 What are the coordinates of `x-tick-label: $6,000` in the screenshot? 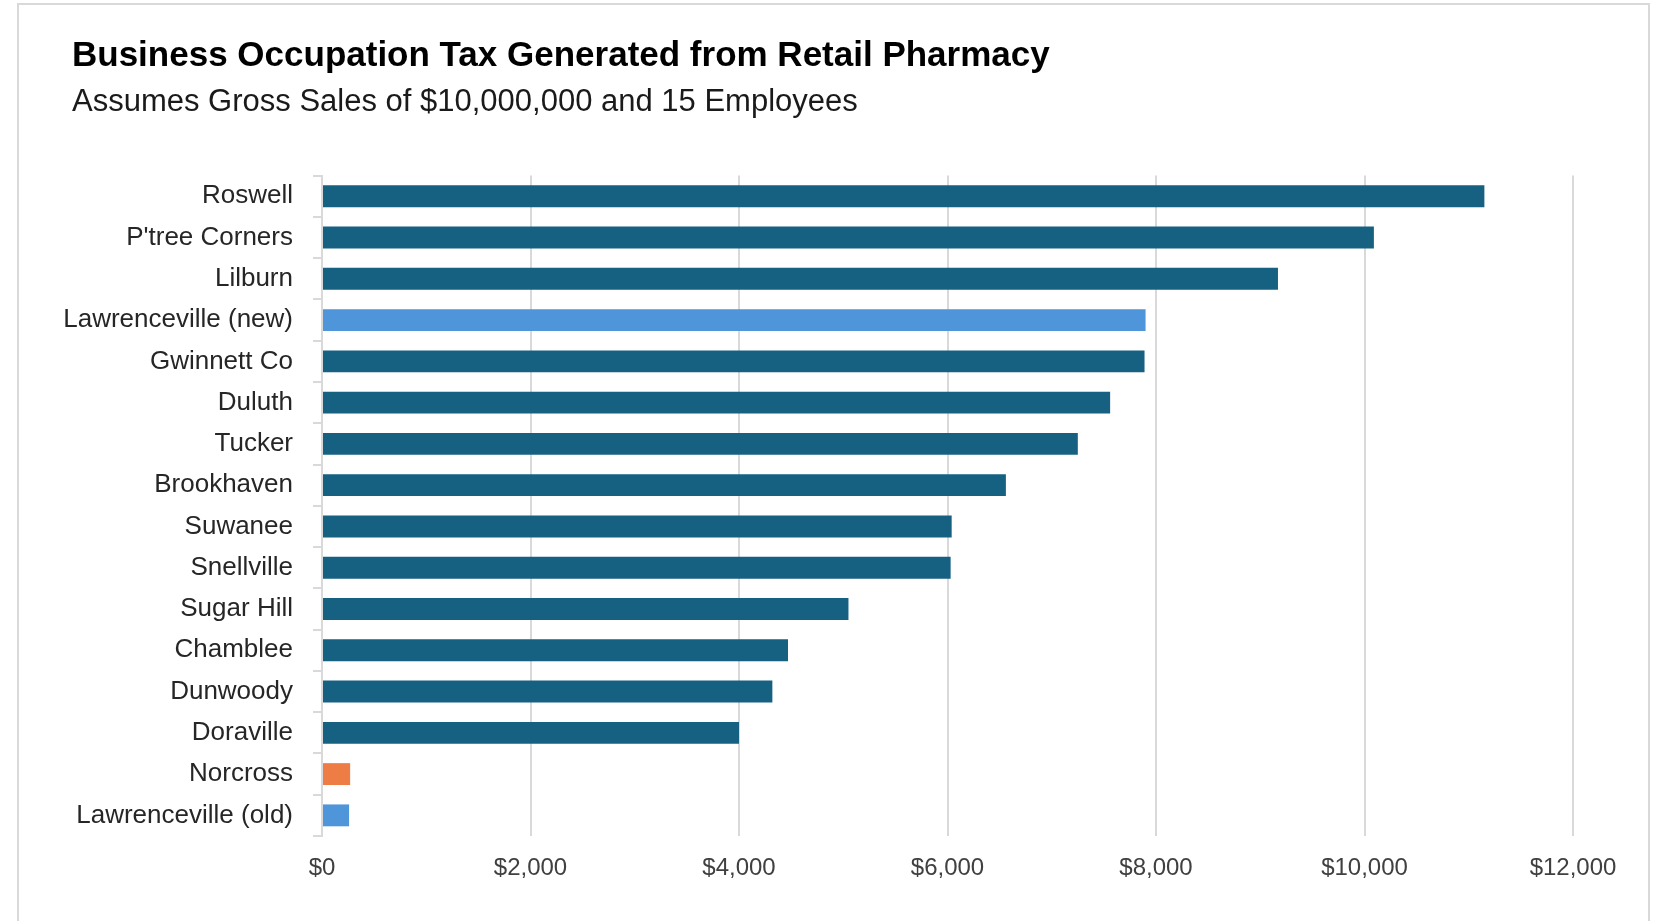 It's located at (947, 867).